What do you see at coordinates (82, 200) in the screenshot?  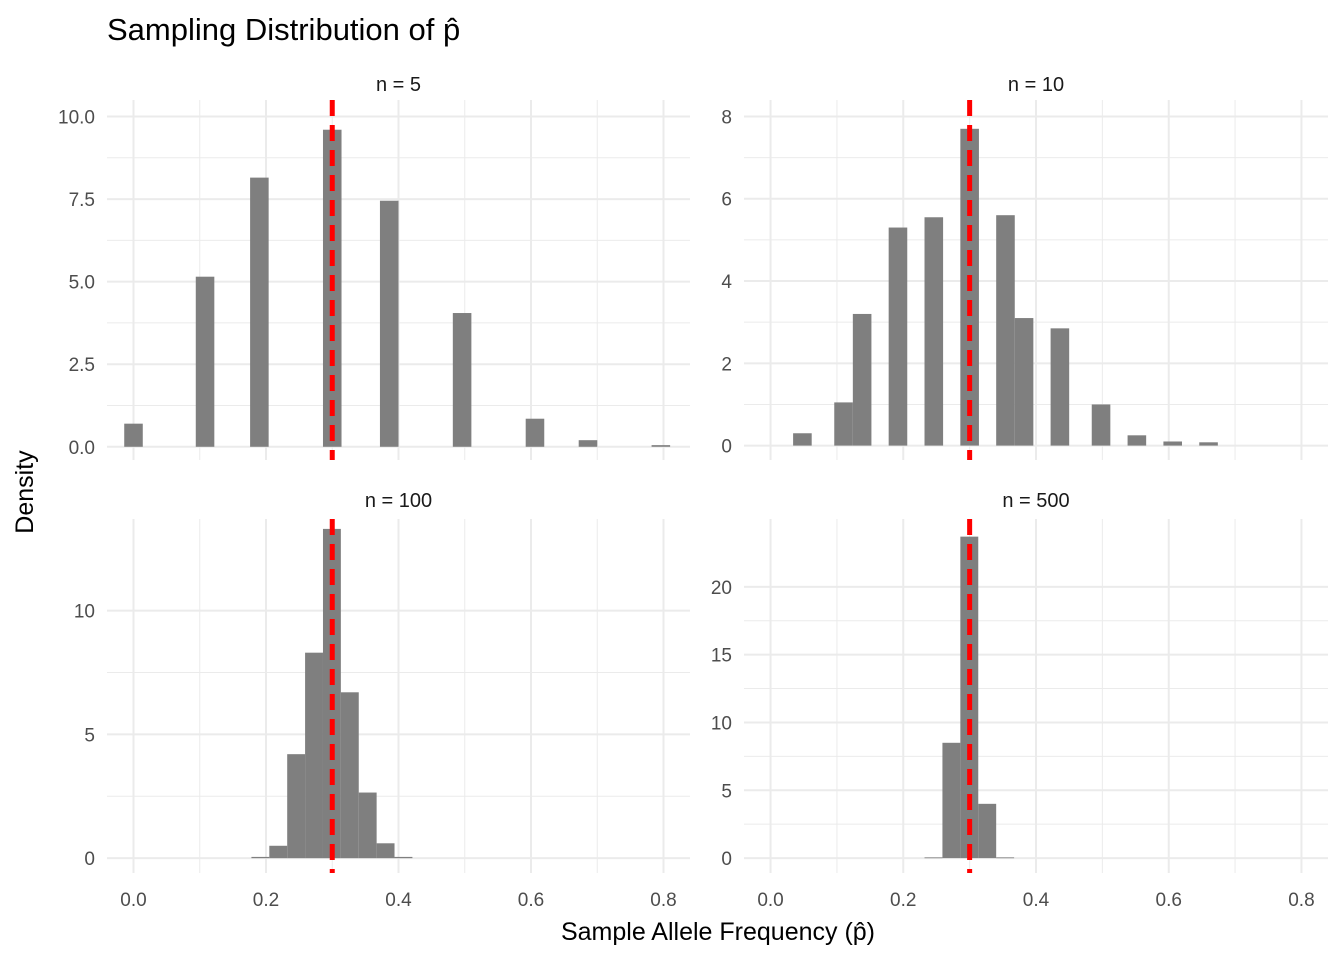 I see `y-tick-label: 7.5` at bounding box center [82, 200].